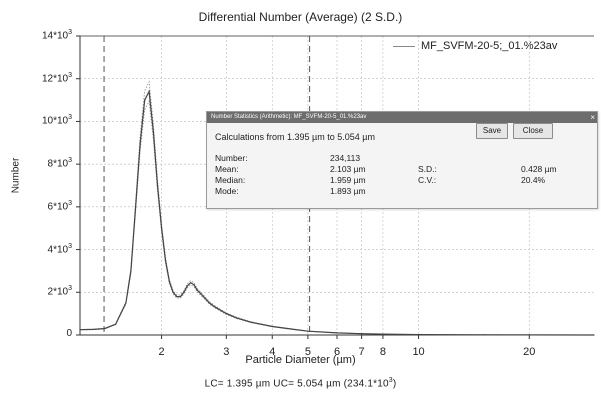  What do you see at coordinates (418, 352) in the screenshot?
I see `x-tick-label: 10` at bounding box center [418, 352].